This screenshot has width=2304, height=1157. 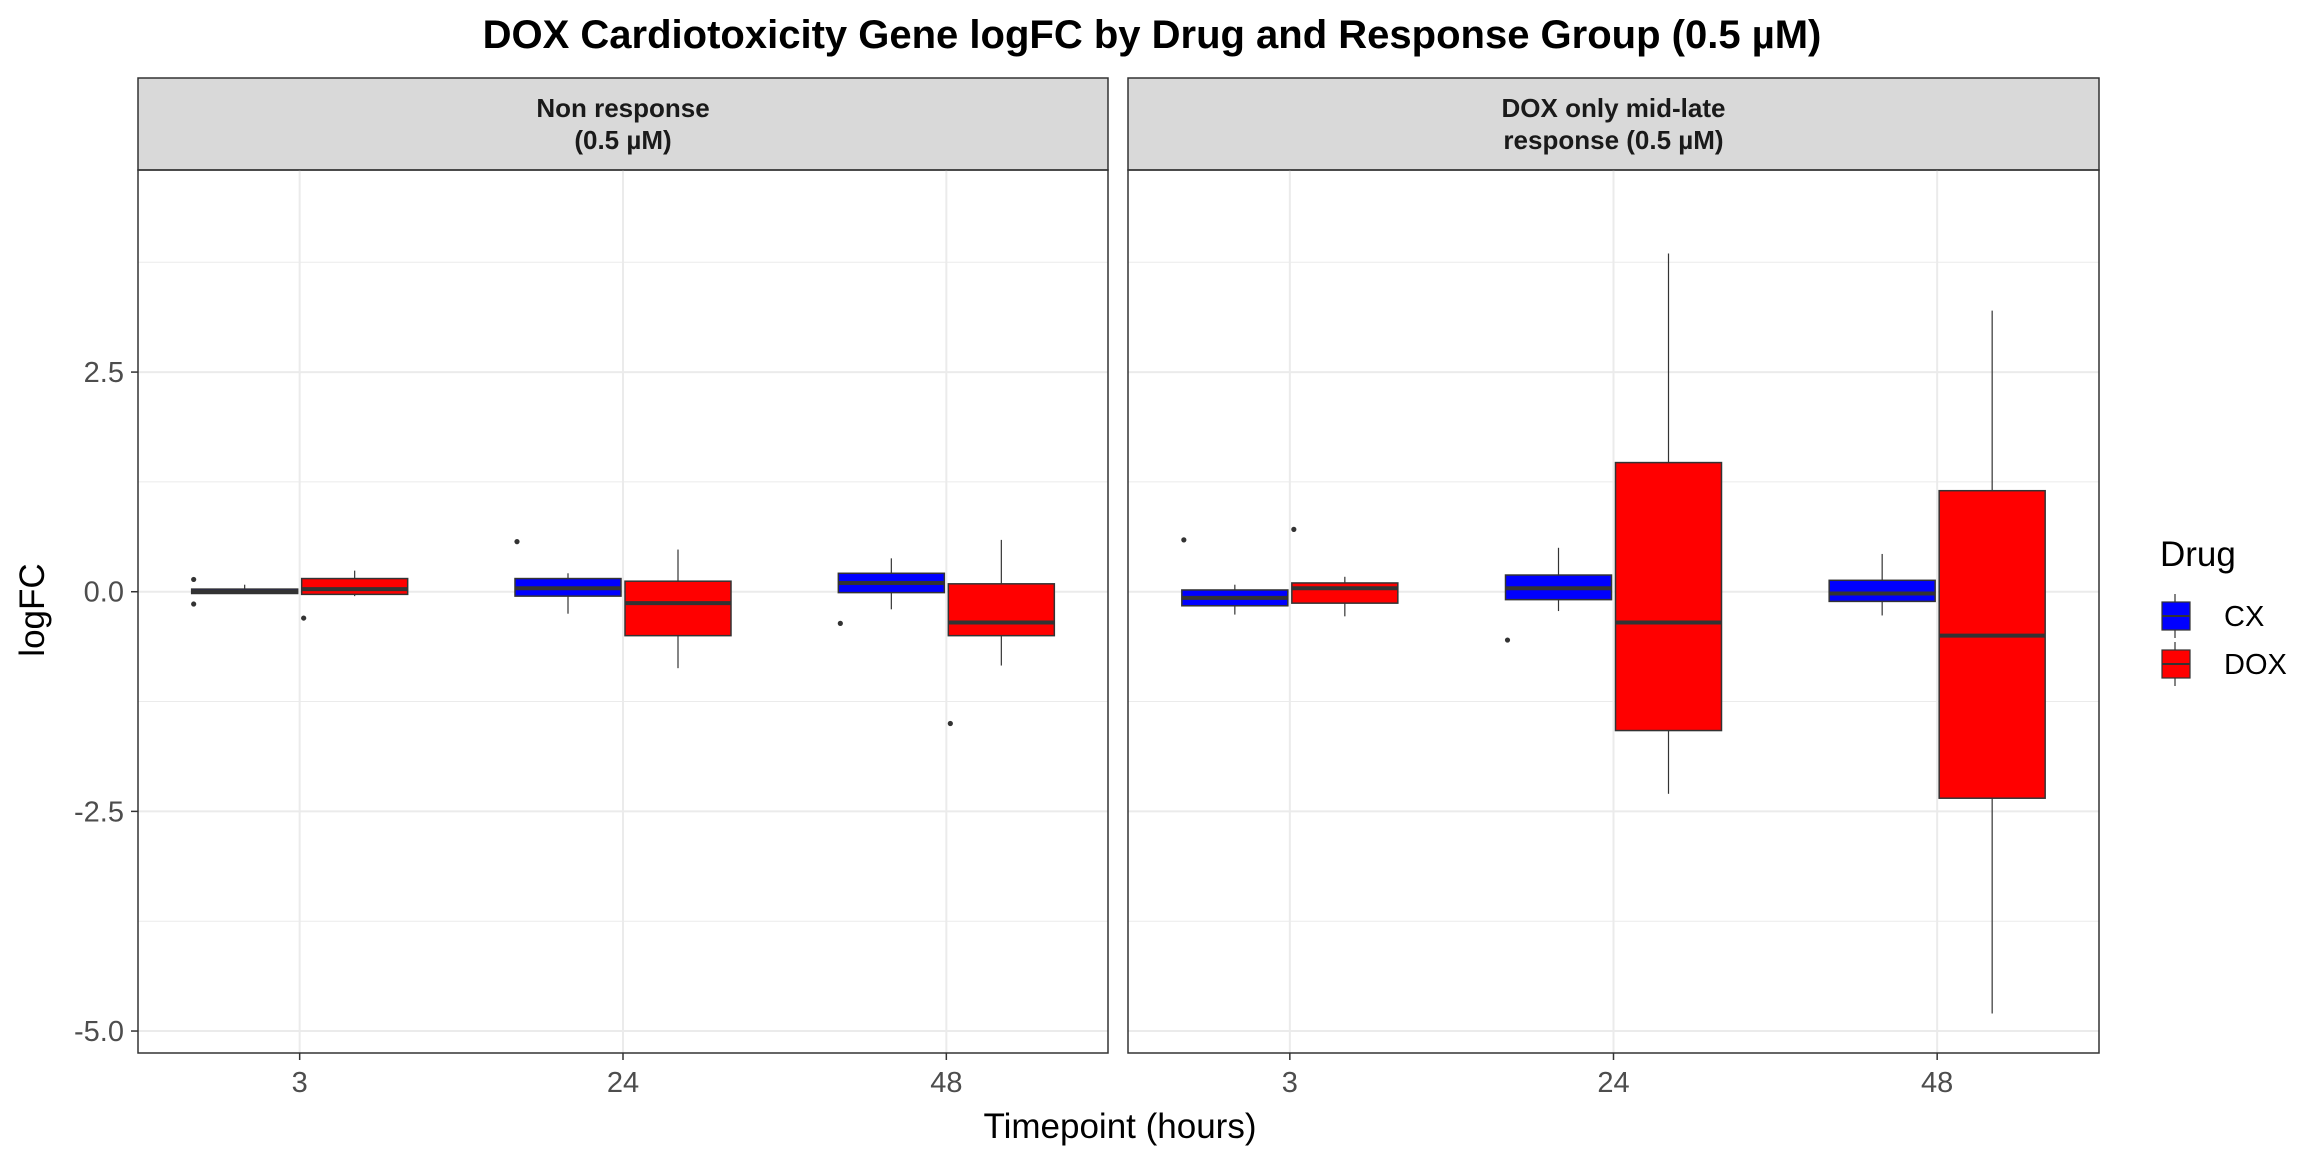 What do you see at coordinates (2244, 617) in the screenshot?
I see `legend-label: CX` at bounding box center [2244, 617].